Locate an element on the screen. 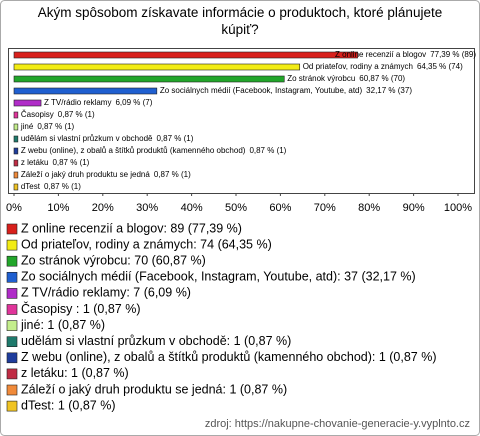  x-tick-label: 100% is located at coordinates (458, 208).